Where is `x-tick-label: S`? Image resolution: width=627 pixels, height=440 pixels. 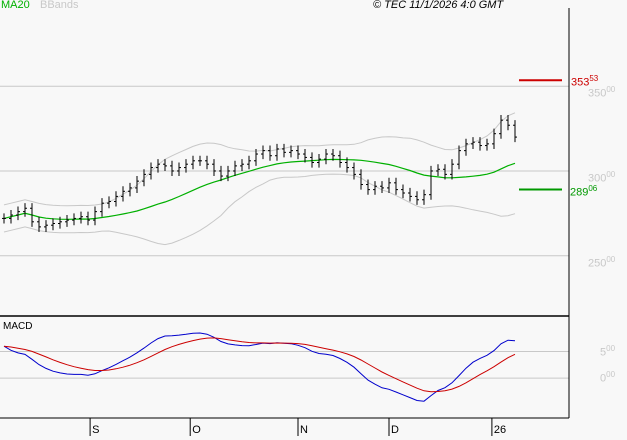
x-tick-label: S is located at coordinates (96, 430).